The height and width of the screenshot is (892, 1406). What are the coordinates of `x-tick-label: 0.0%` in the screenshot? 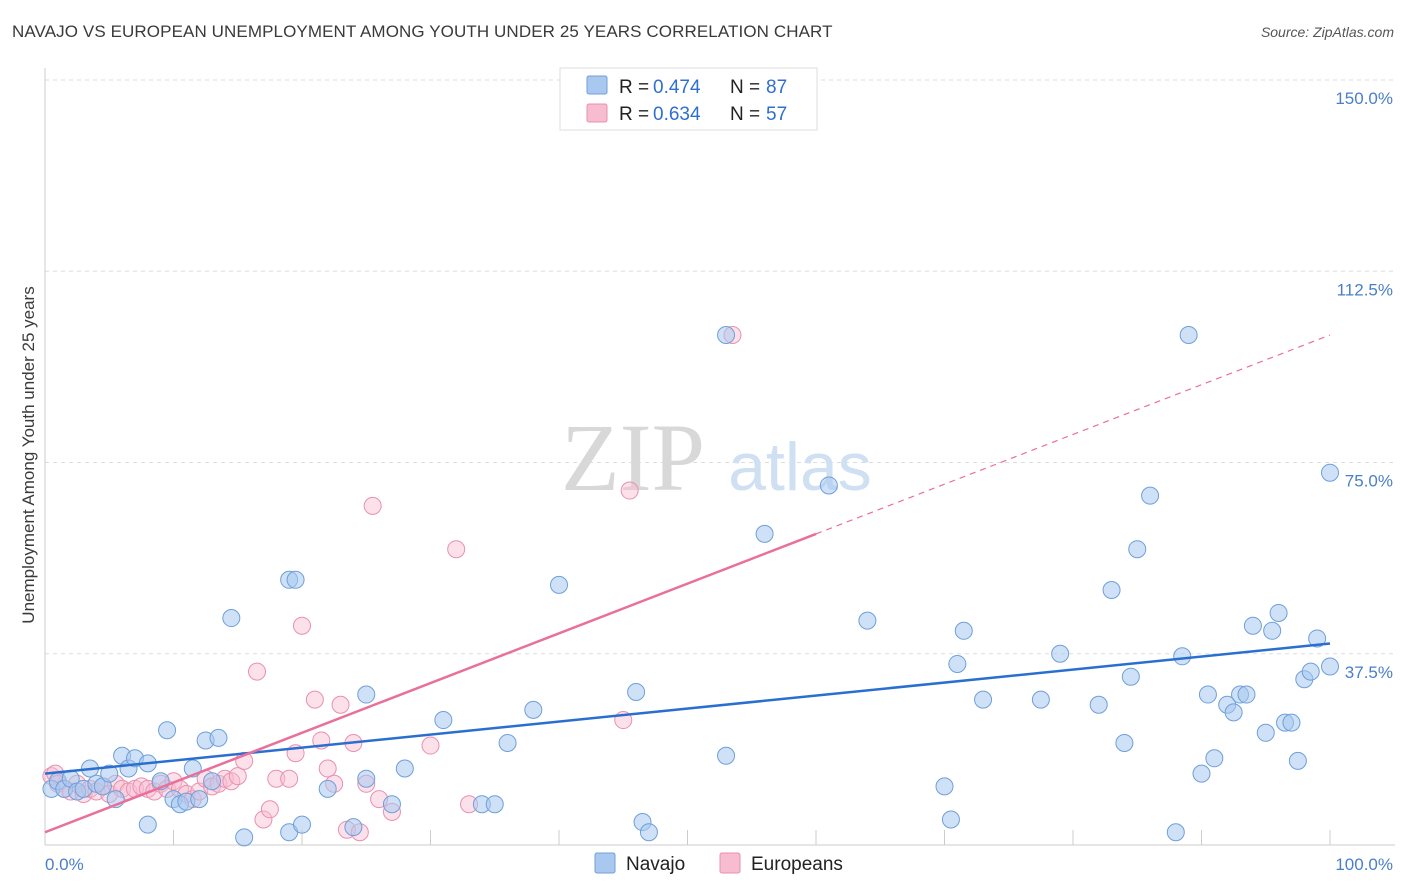 It's located at (64, 864).